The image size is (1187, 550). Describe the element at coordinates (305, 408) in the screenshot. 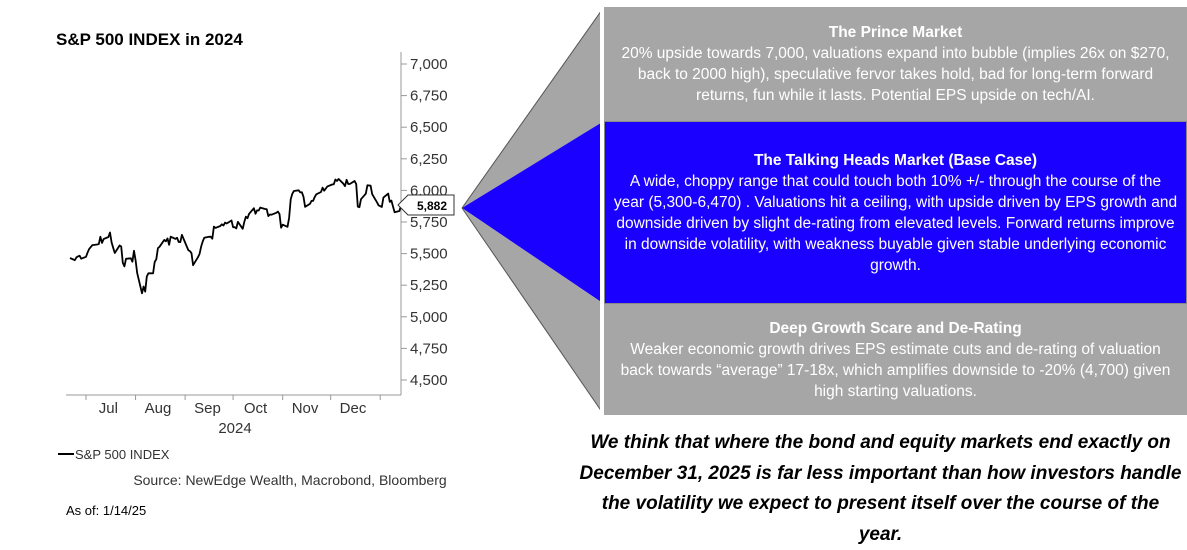

I see `x-tick-label: Nov` at that location.